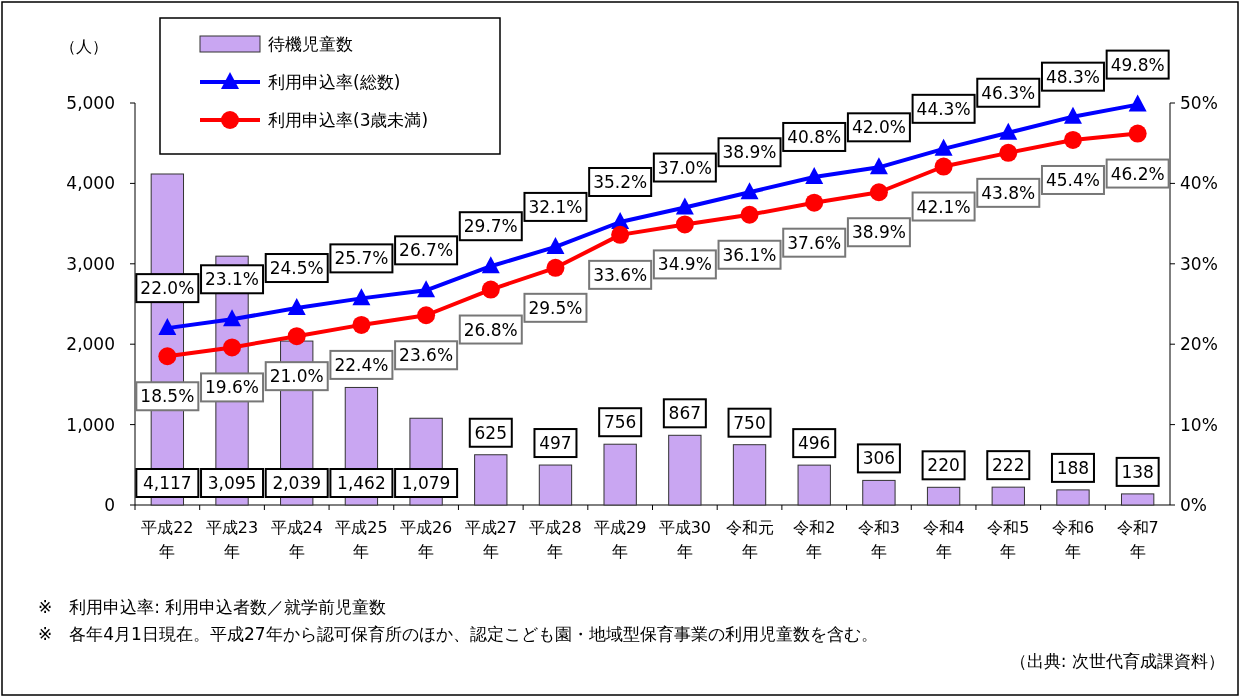  What do you see at coordinates (555, 206) in the screenshot?
I see `data-label: 32.1%` at bounding box center [555, 206].